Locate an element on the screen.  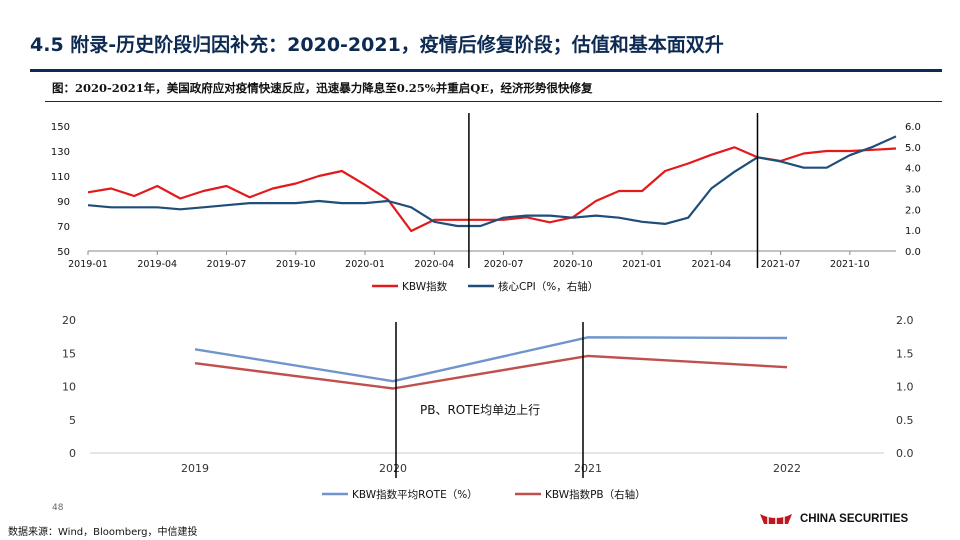
page-number: 48 is located at coordinates (58, 508).